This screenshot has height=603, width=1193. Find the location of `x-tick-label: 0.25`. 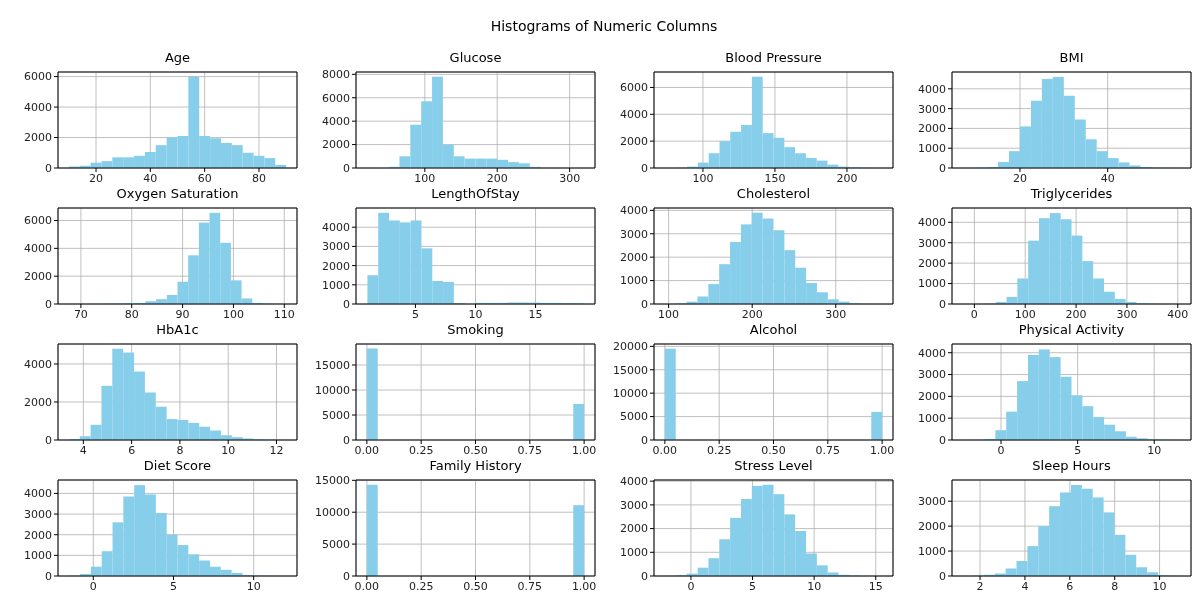

x-tick-label: 0.25 is located at coordinates (421, 450).